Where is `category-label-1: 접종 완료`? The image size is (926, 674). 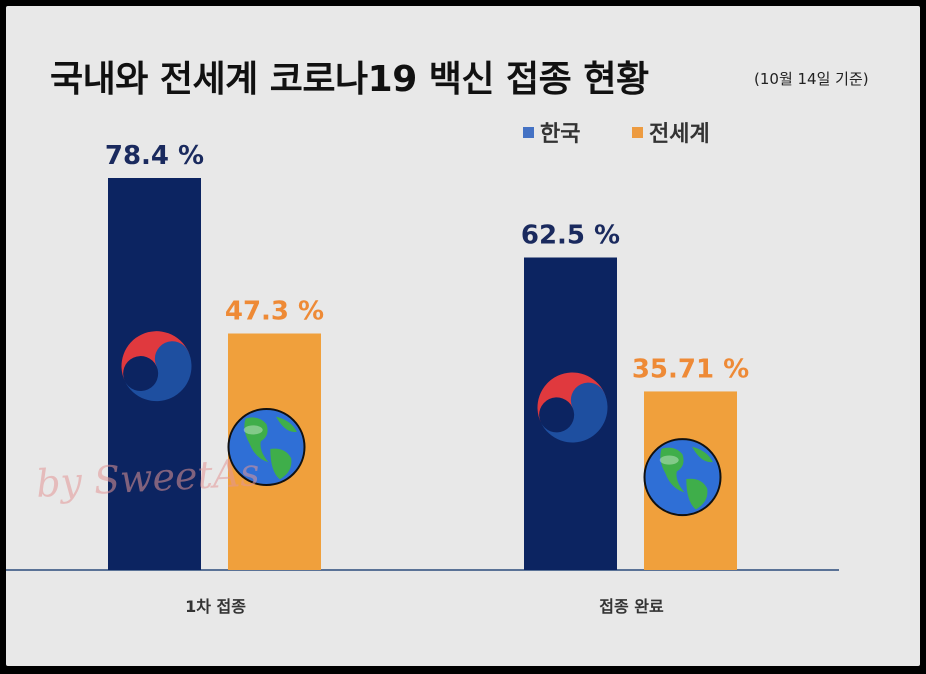
category-label-1: 접종 완료 is located at coordinates (631, 606).